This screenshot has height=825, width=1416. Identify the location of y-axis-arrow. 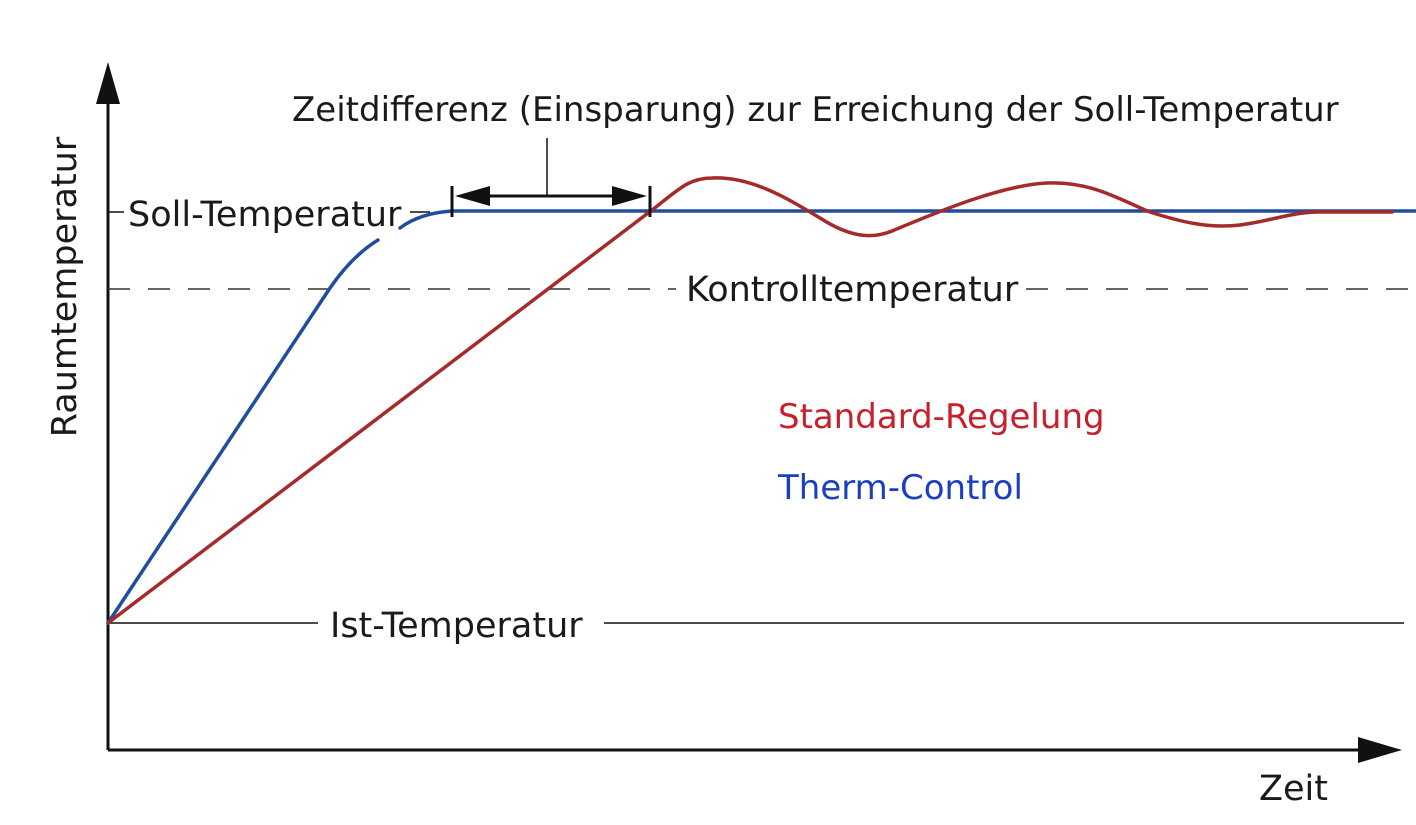
(108, 83).